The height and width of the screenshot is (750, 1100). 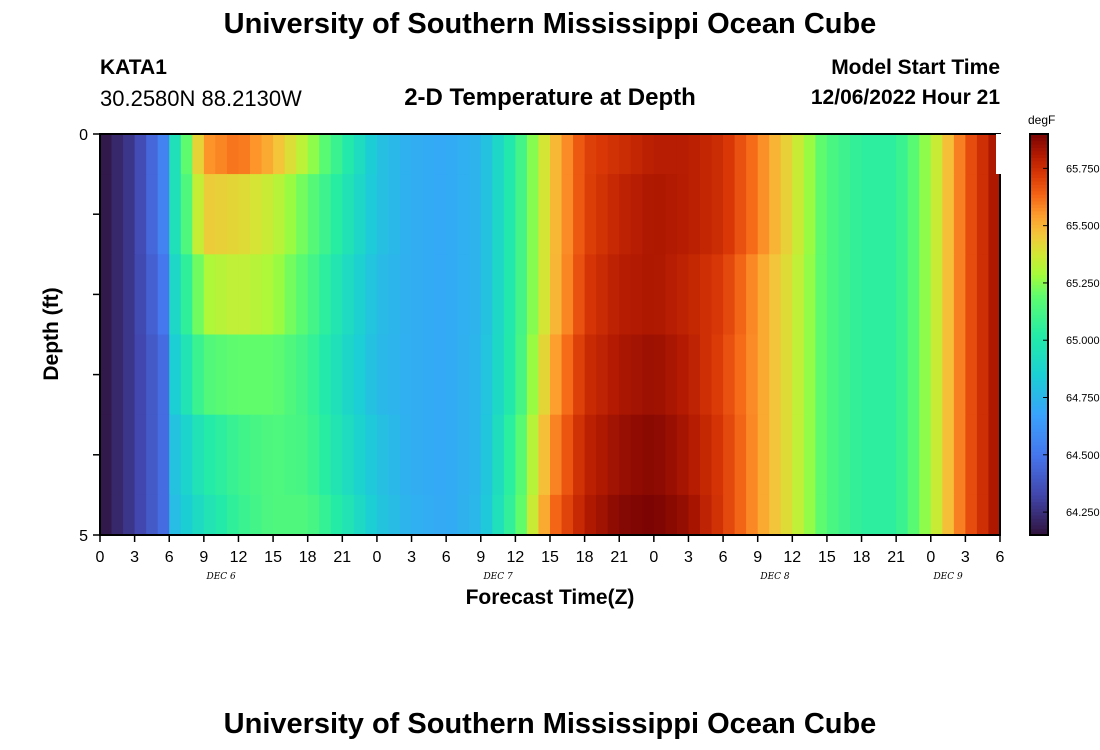 What do you see at coordinates (827, 557) in the screenshot?
I see `x-tick-label: 15` at bounding box center [827, 557].